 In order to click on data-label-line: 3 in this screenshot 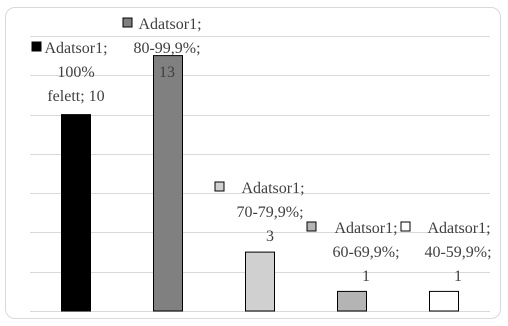, I will do `click(270, 236)`.